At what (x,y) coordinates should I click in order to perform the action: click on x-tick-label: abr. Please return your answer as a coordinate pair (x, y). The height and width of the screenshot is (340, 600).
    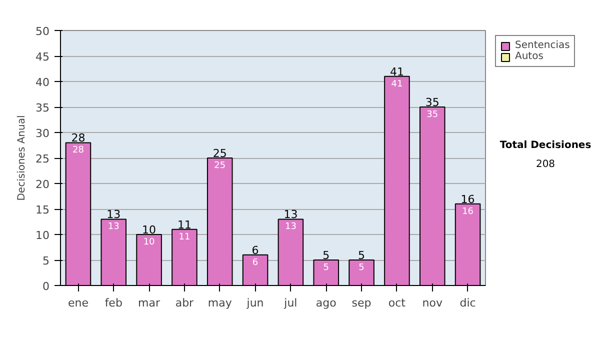
    Looking at the image, I should click on (184, 303).